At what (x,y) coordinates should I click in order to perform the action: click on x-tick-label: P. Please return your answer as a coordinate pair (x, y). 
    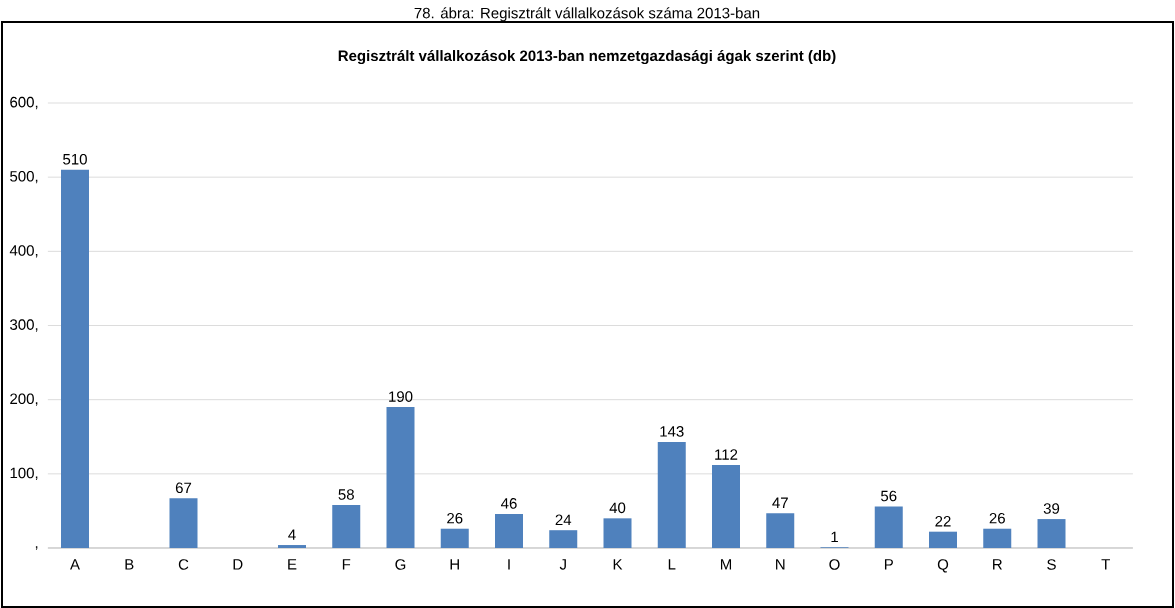
    Looking at the image, I should click on (888, 564).